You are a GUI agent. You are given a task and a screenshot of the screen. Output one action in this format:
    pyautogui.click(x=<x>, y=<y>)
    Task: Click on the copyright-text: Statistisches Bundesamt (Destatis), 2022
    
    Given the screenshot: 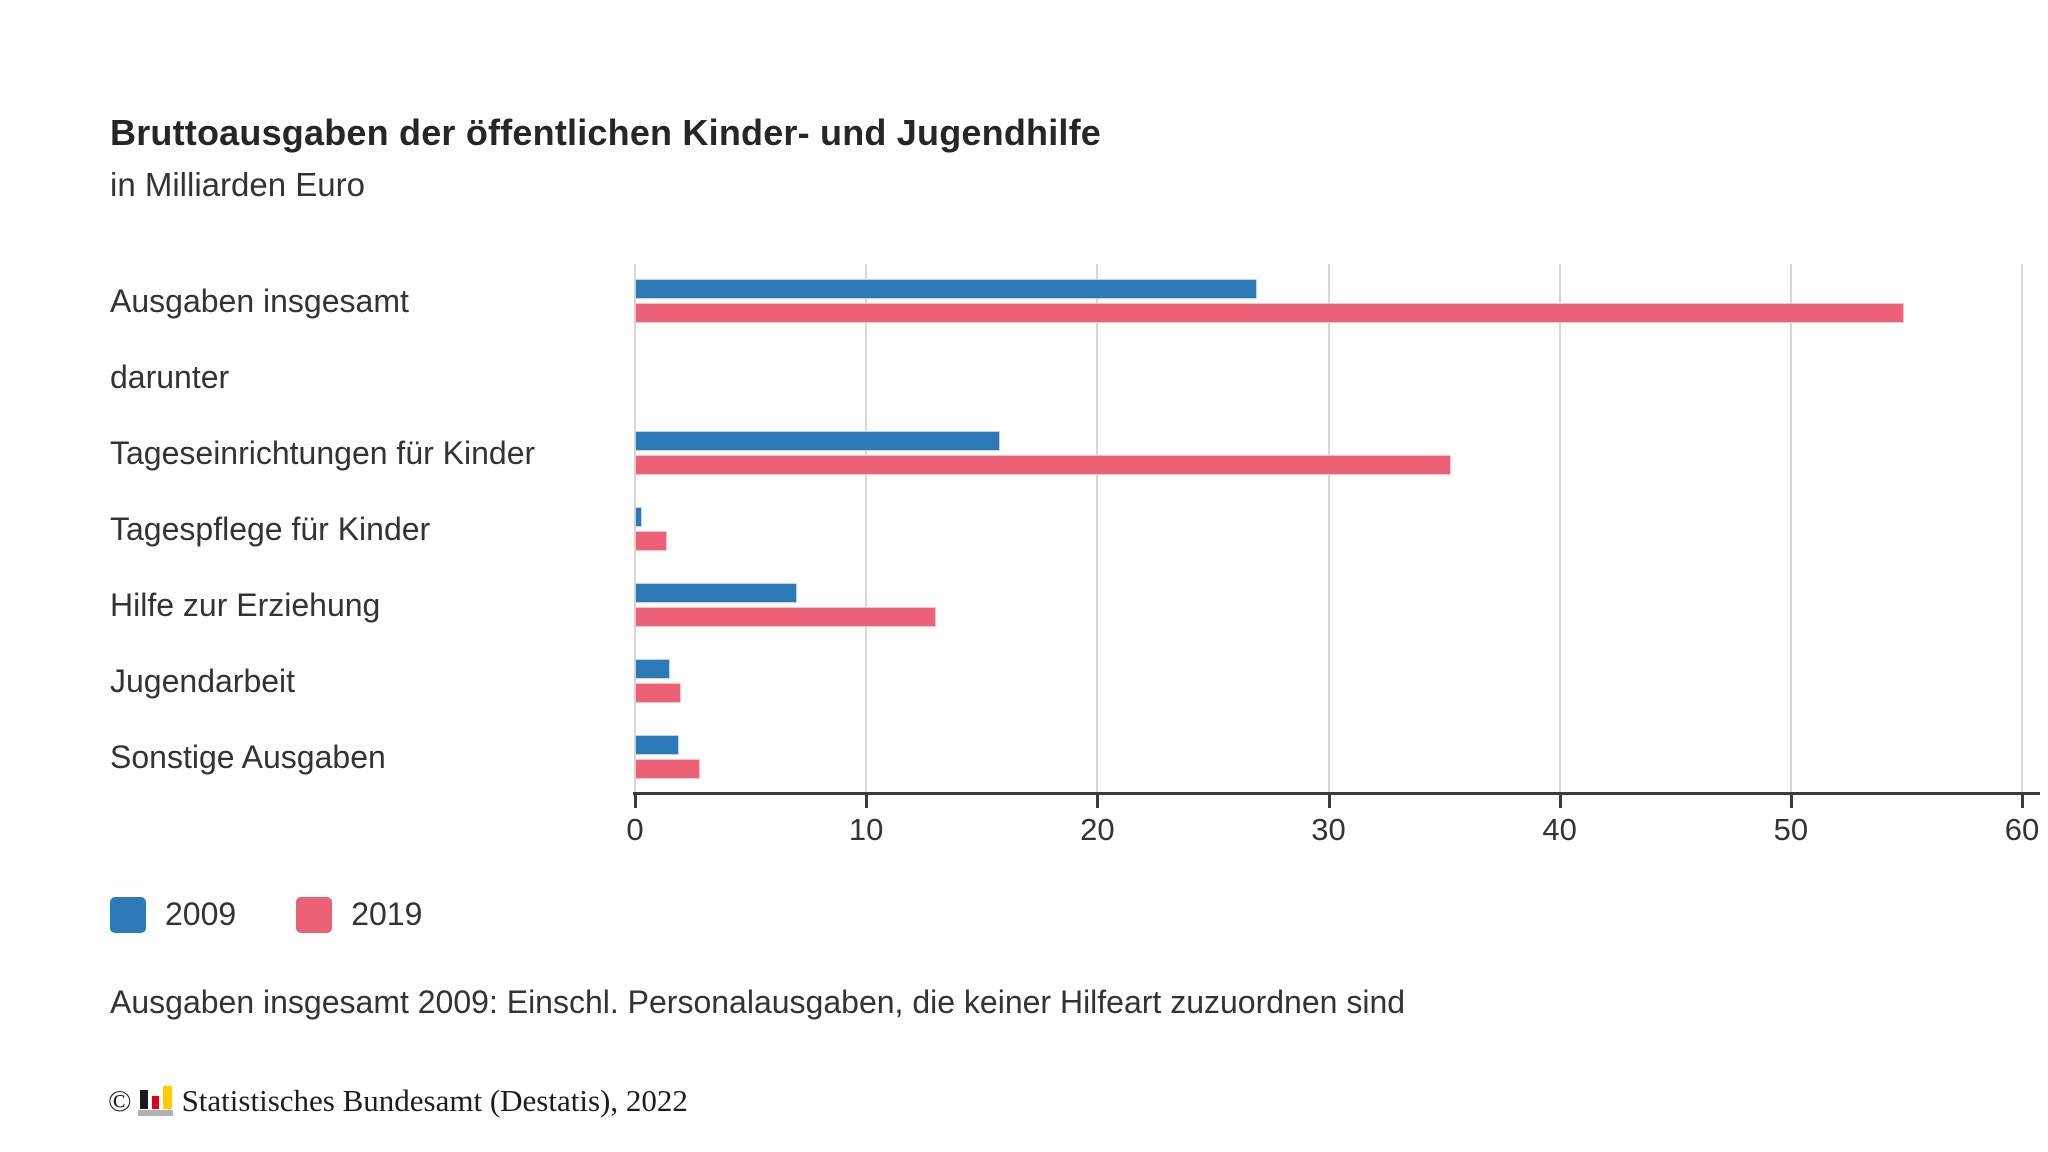 What is the action you would take?
    pyautogui.click(x=434, y=1100)
    